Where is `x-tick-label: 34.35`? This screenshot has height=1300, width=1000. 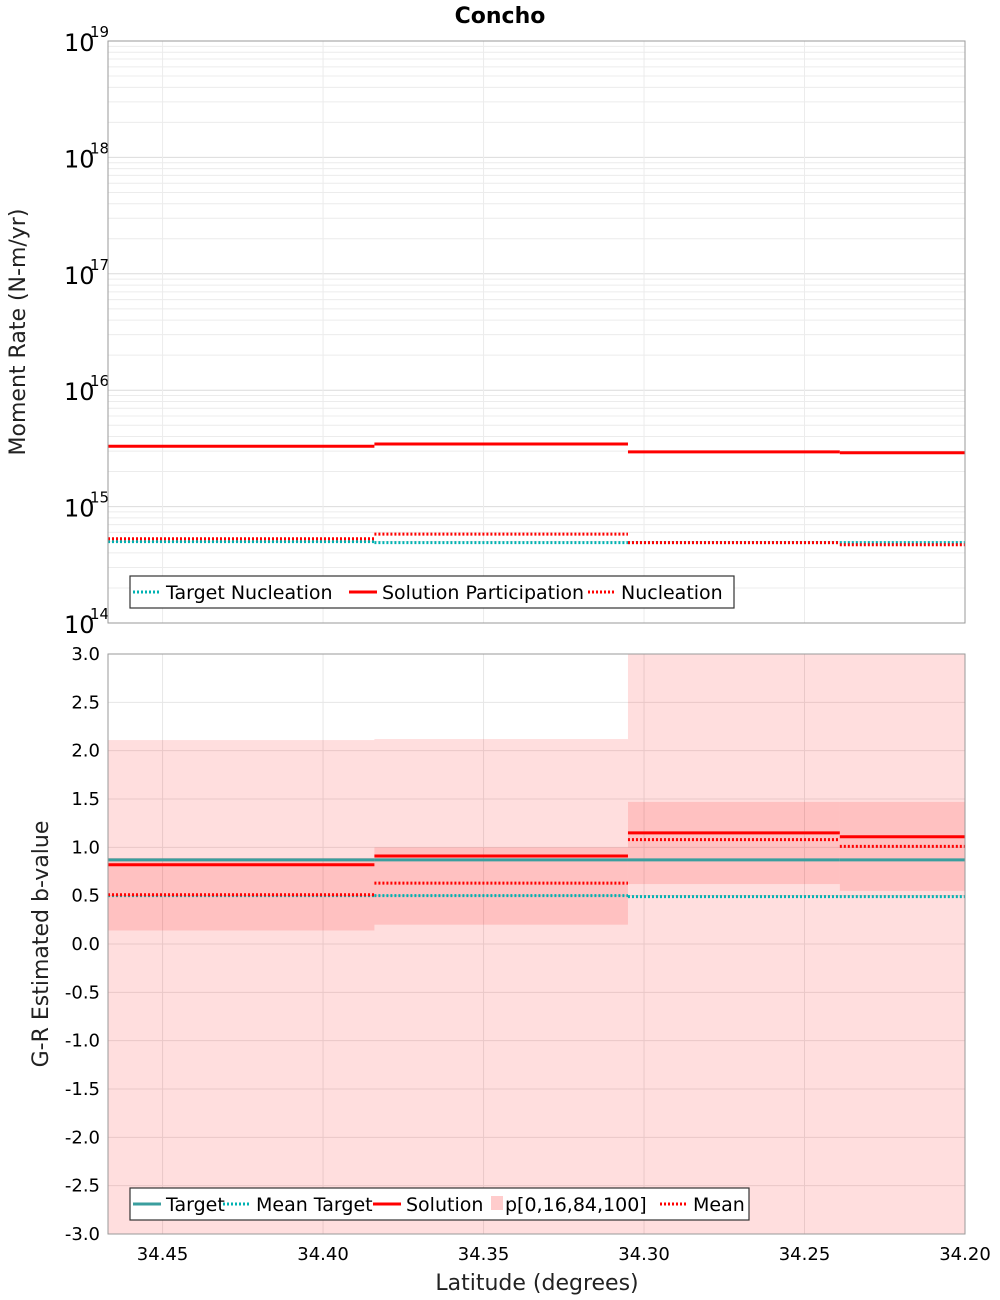 x-tick-label: 34.35 is located at coordinates (484, 1254).